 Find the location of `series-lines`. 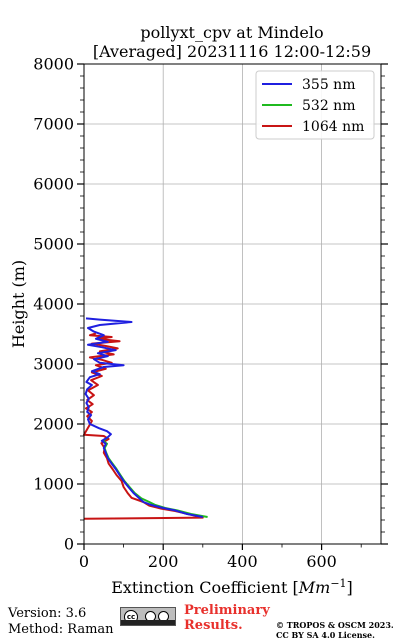

series-lines is located at coordinates (145, 418).